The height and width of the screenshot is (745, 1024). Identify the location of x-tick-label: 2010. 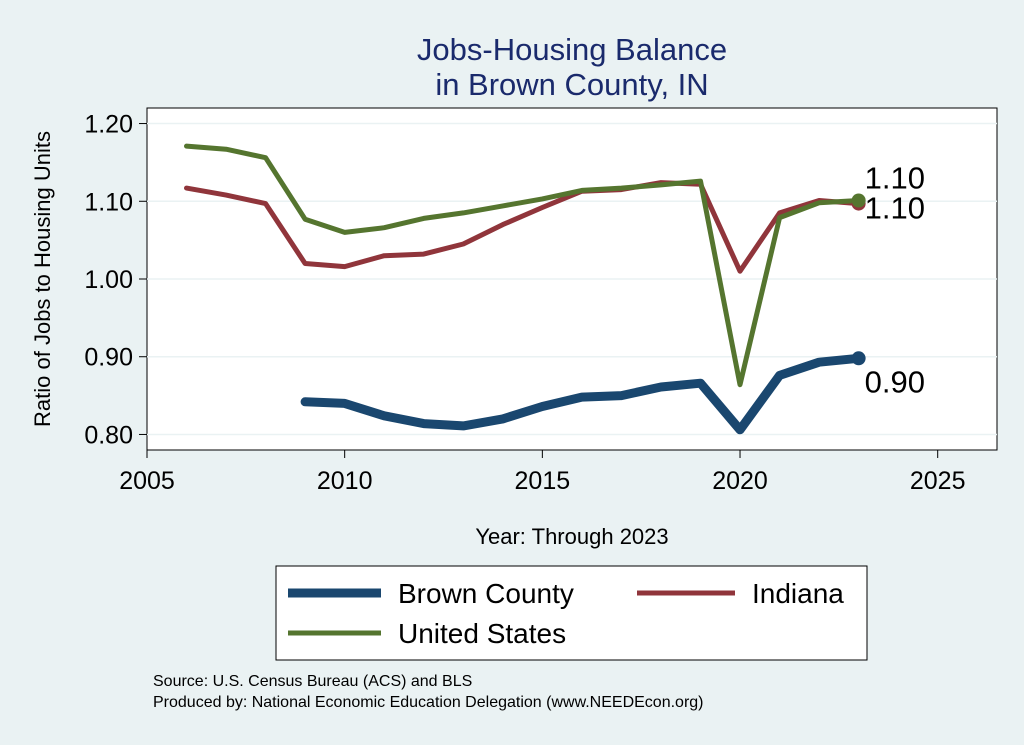
(345, 481).